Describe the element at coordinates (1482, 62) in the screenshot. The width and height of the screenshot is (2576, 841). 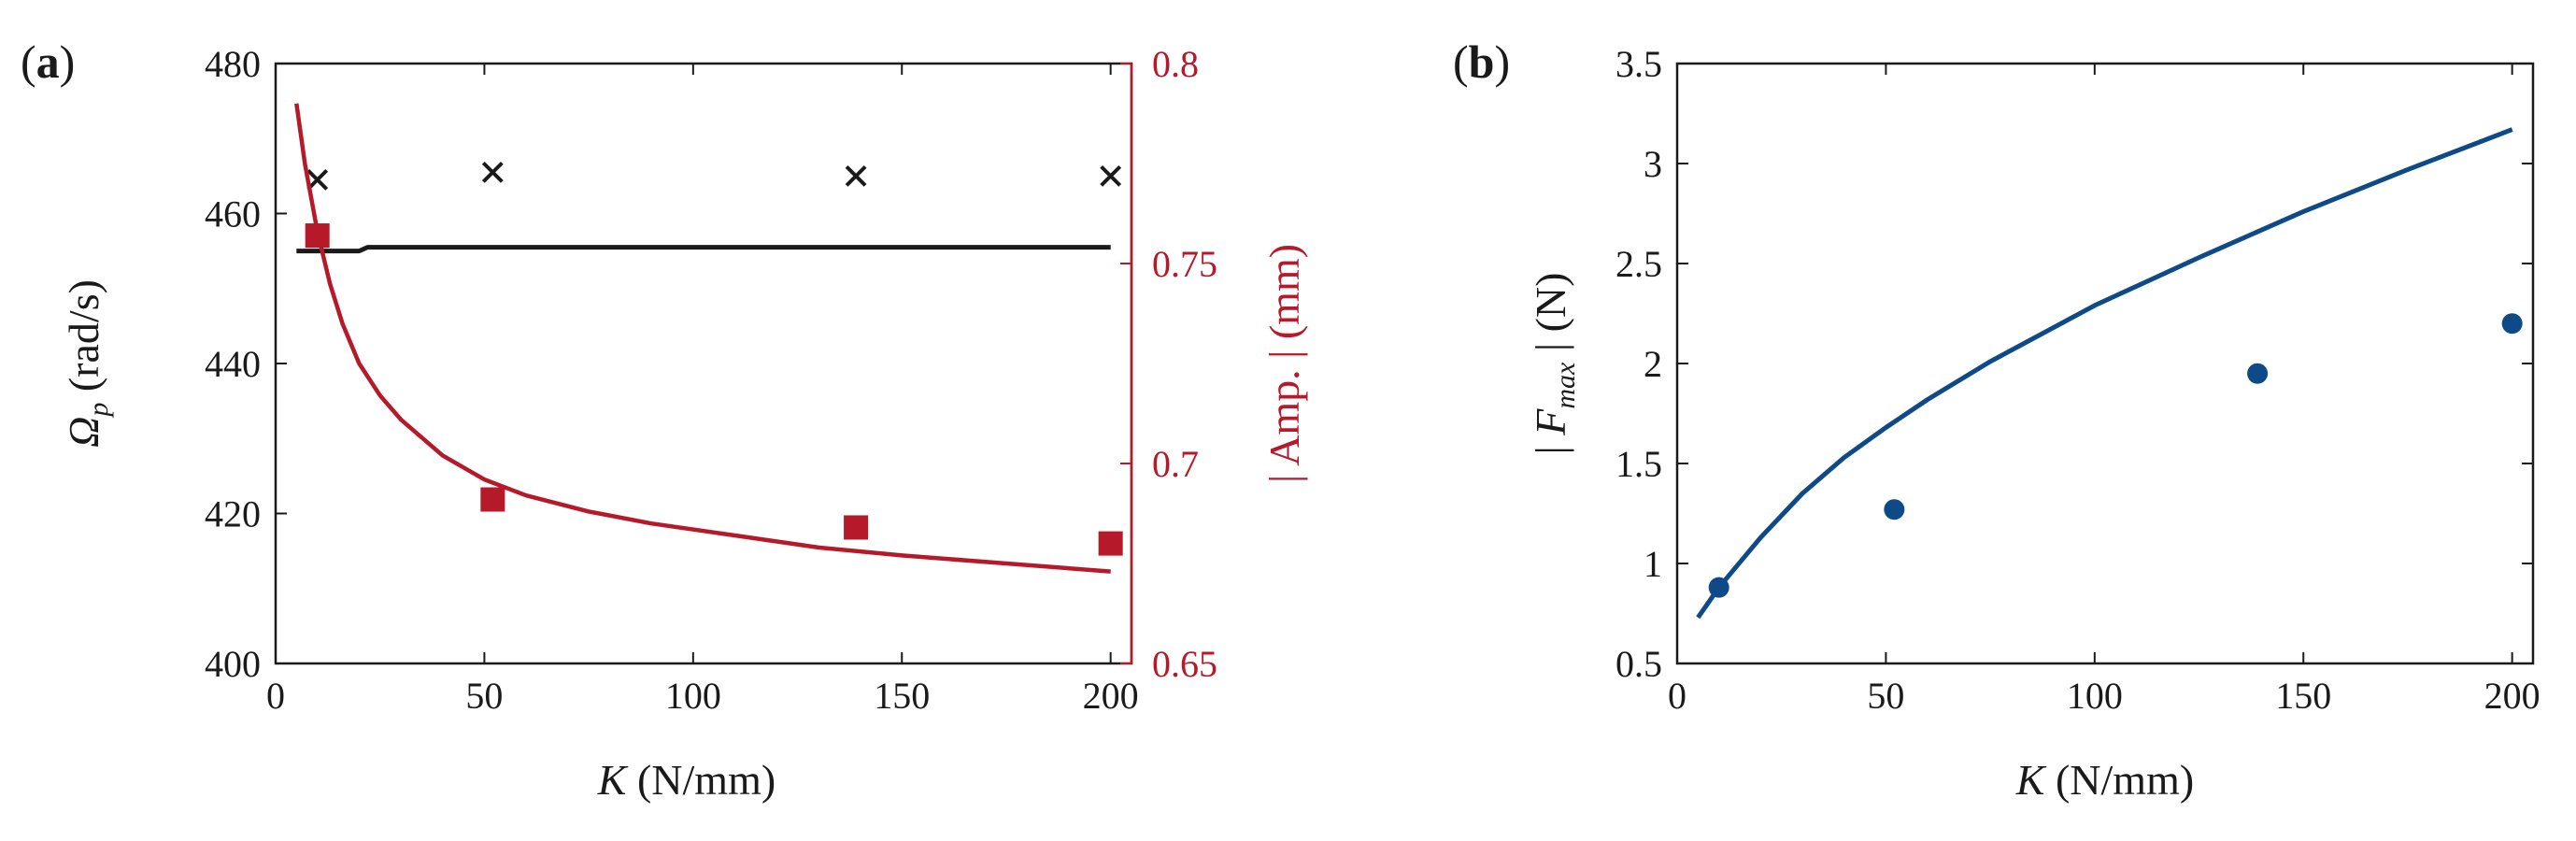
I see `panel-b-label: (b)` at that location.